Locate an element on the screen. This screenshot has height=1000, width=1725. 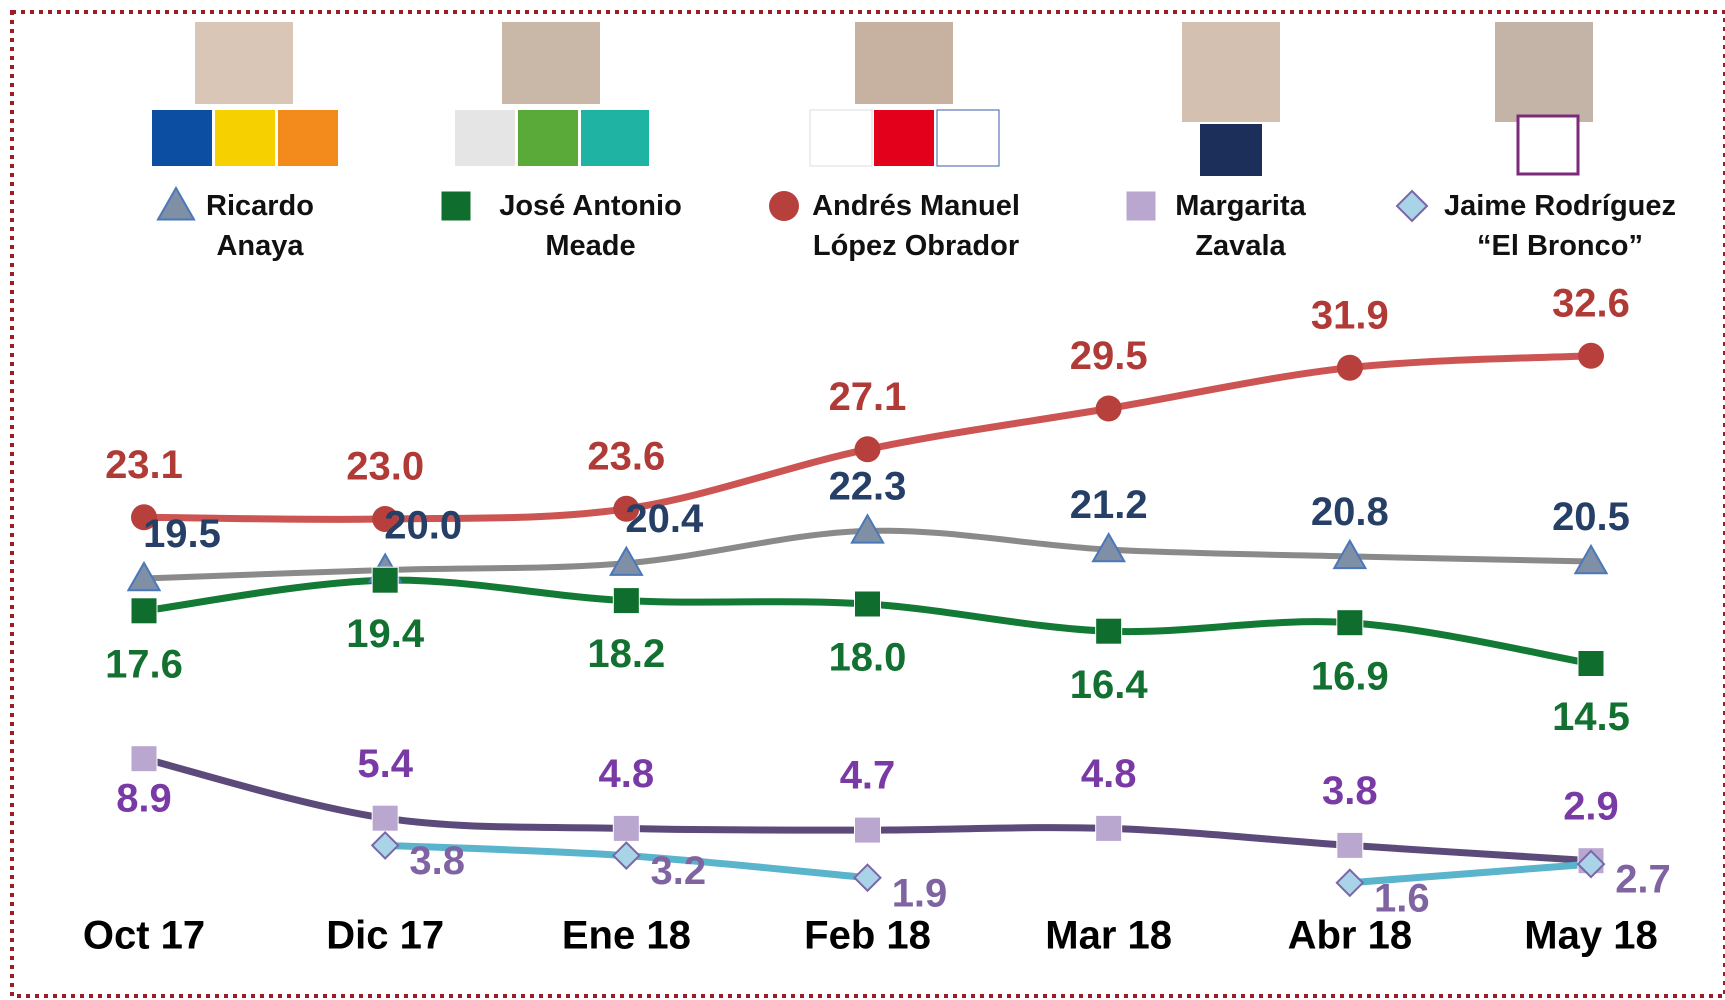
value-label: 3.2 is located at coordinates (679, 871).